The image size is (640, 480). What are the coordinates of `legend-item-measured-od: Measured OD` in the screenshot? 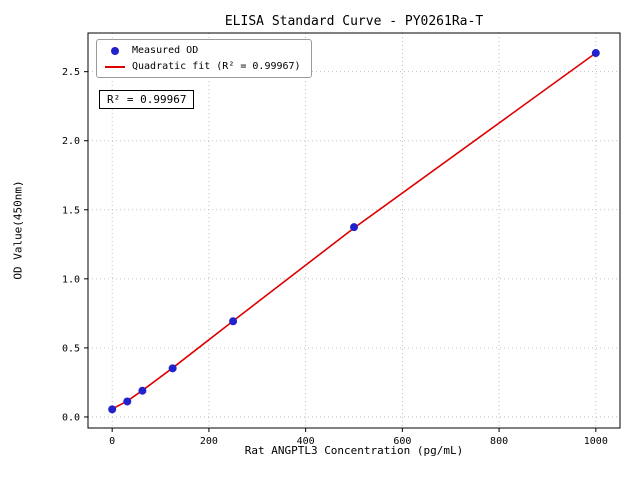 It's located at (203, 50).